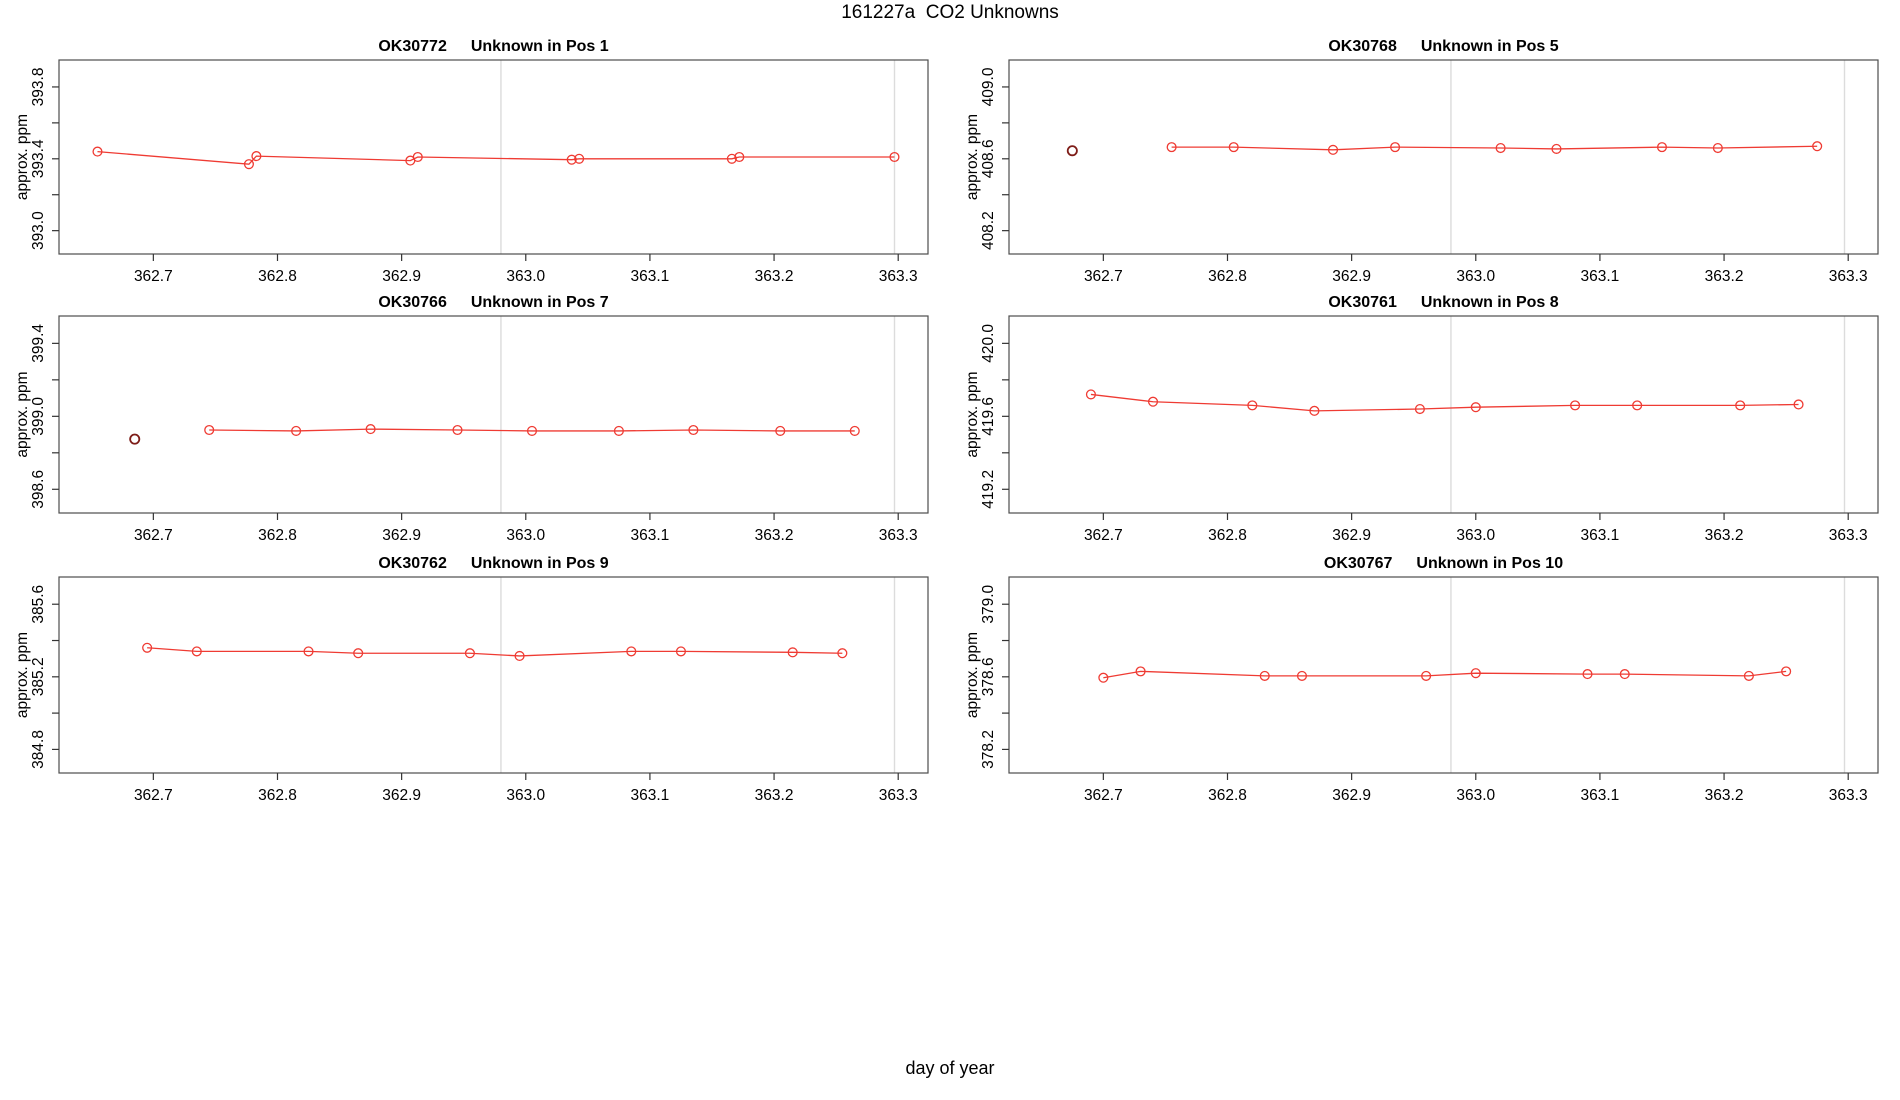 This screenshot has width=1900, height=1100. I want to click on y-tick-label: 379.0, so click(988, 603).